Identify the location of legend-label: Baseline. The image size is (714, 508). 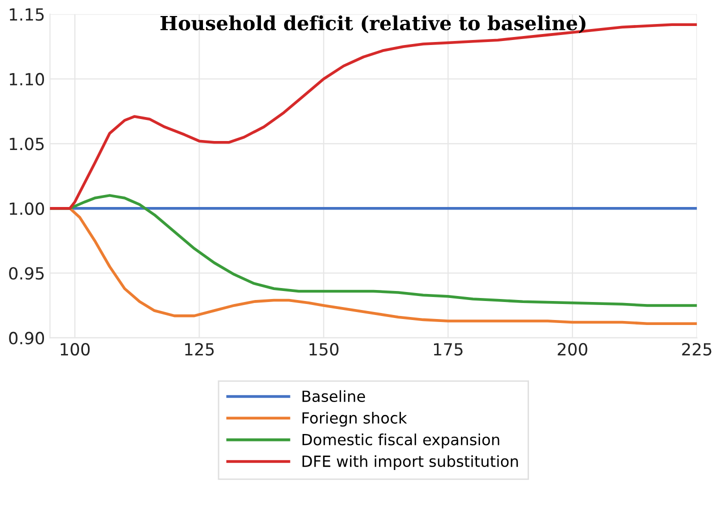
(334, 396).